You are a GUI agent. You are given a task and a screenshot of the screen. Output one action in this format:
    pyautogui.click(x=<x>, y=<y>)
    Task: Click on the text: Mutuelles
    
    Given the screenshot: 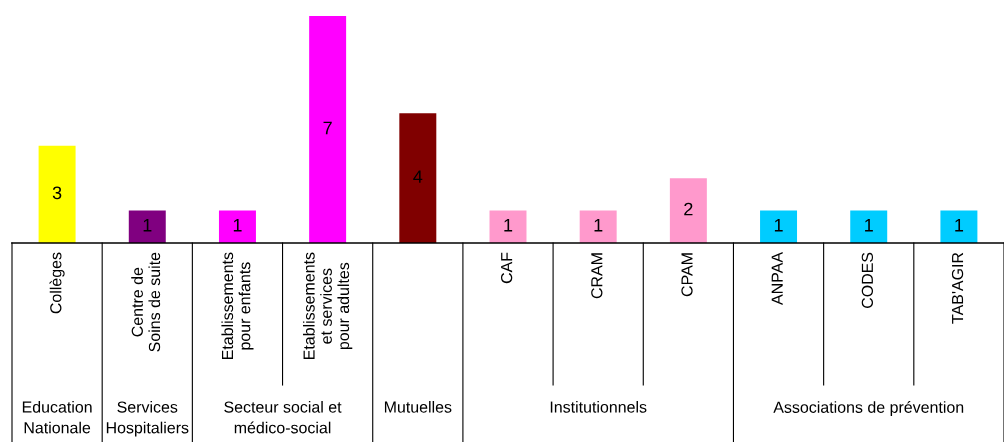 What is the action you would take?
    pyautogui.click(x=418, y=407)
    